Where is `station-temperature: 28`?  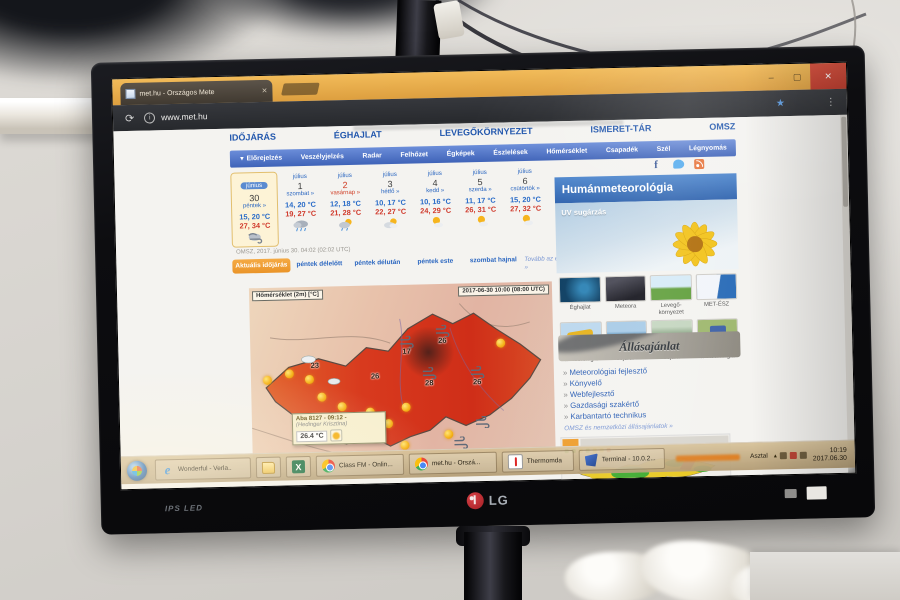
station-temperature: 28 is located at coordinates (429, 383).